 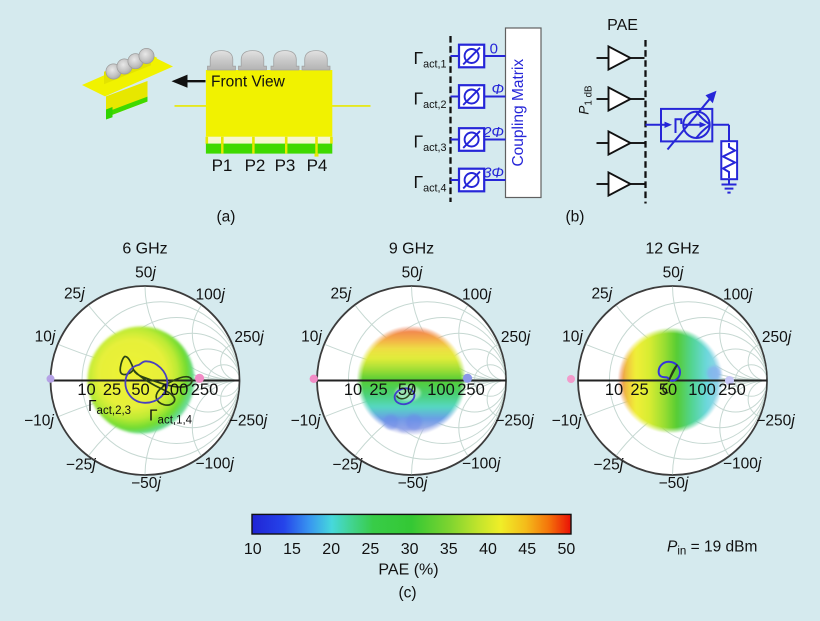 What do you see at coordinates (449, 549) in the screenshot?
I see `svg-text: 35` at bounding box center [449, 549].